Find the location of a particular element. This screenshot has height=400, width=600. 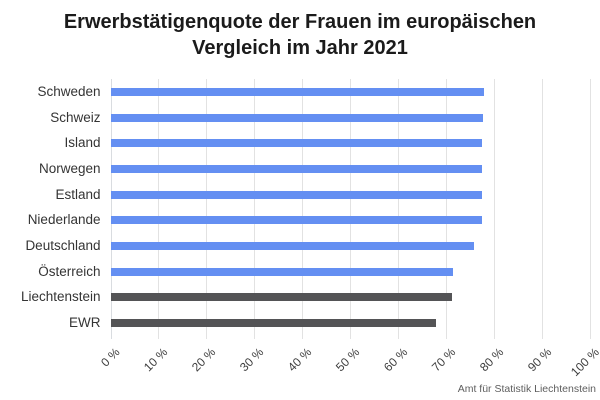

x-tick-label: 20 % is located at coordinates (204, 360).